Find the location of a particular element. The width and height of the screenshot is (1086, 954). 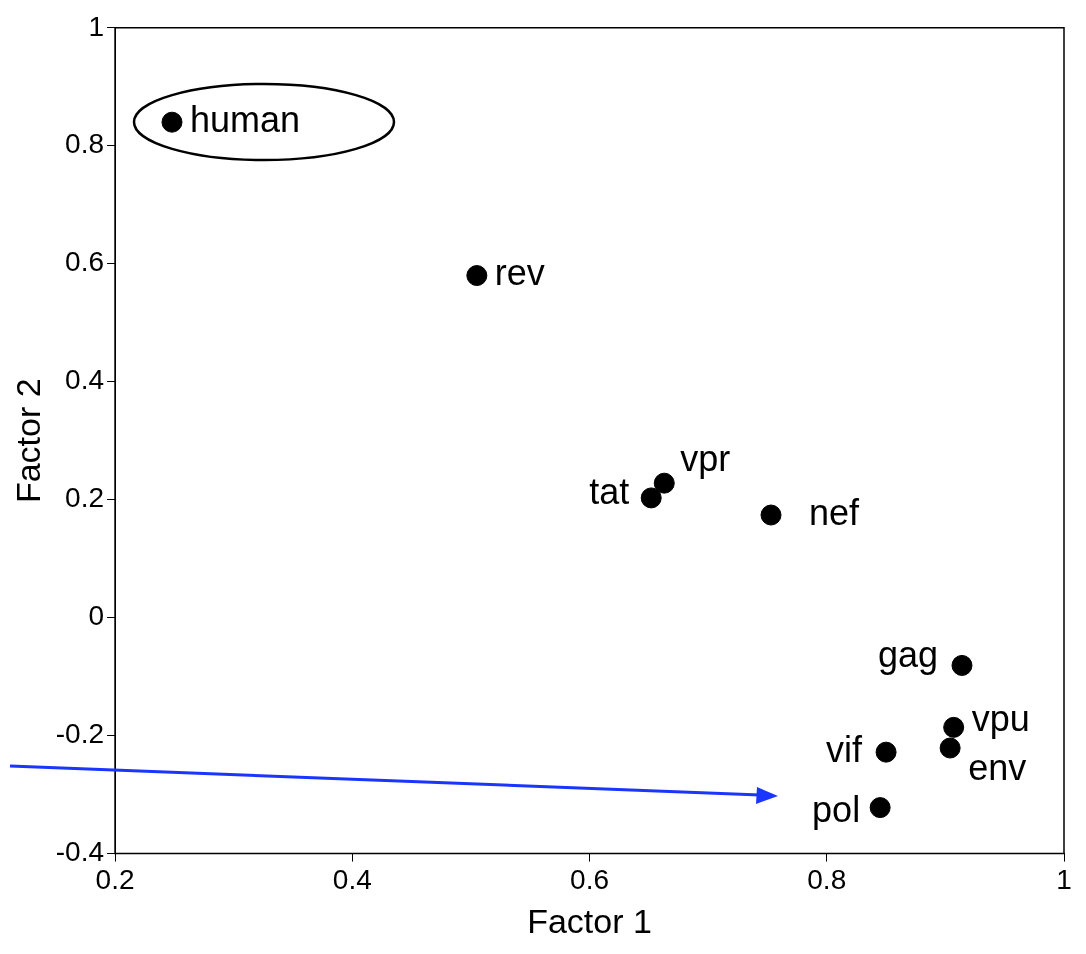

x-tick-label: 0.4 is located at coordinates (352, 880).